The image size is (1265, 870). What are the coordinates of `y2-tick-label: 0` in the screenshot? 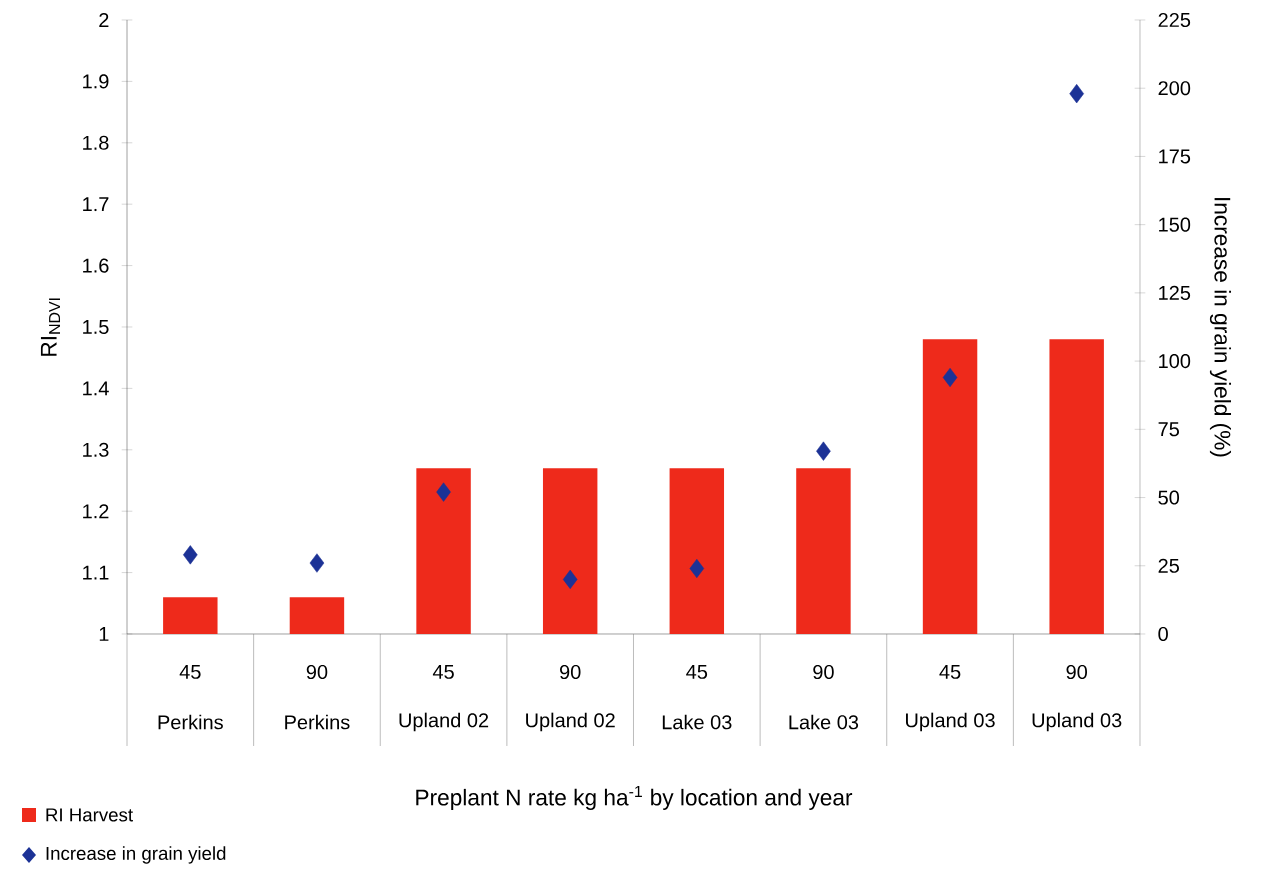 It's located at (1163, 634).